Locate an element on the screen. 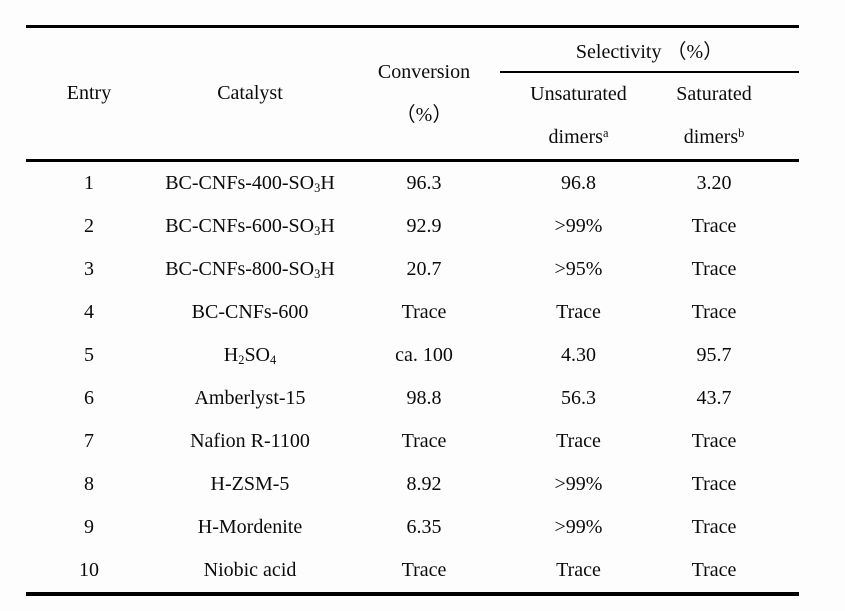 Image resolution: width=845 pixels, height=611 pixels. cell-entry: 4 is located at coordinates (89, 312).